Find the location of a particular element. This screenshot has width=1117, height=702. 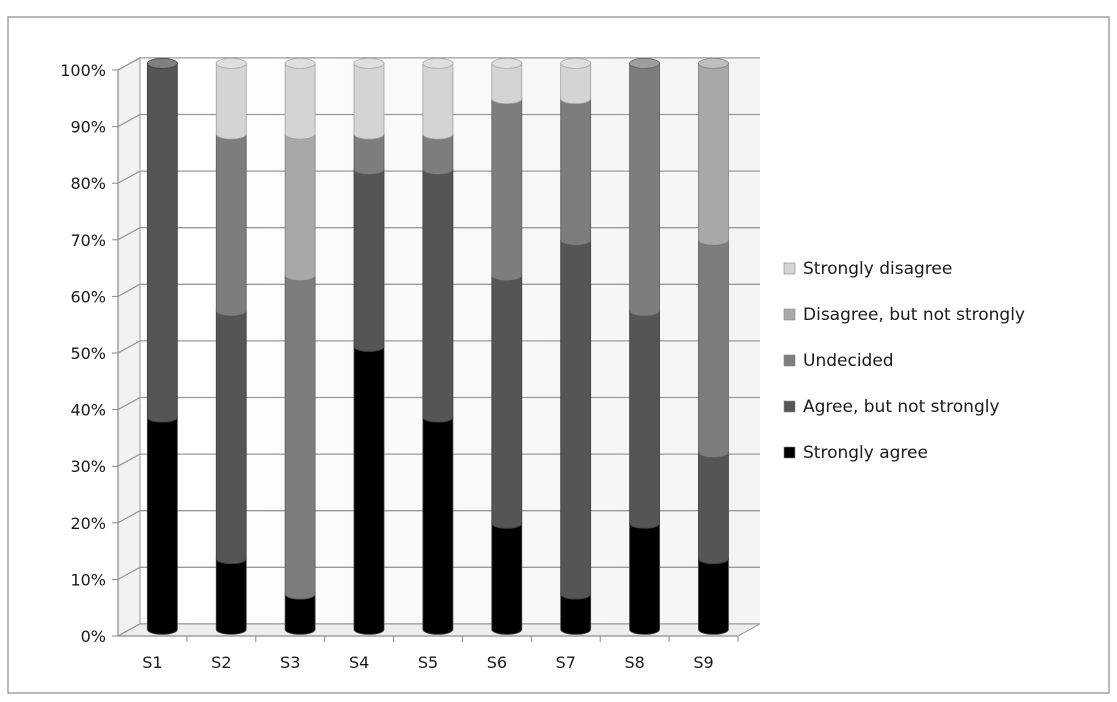

y-tick-label: 90% is located at coordinates (88, 127).